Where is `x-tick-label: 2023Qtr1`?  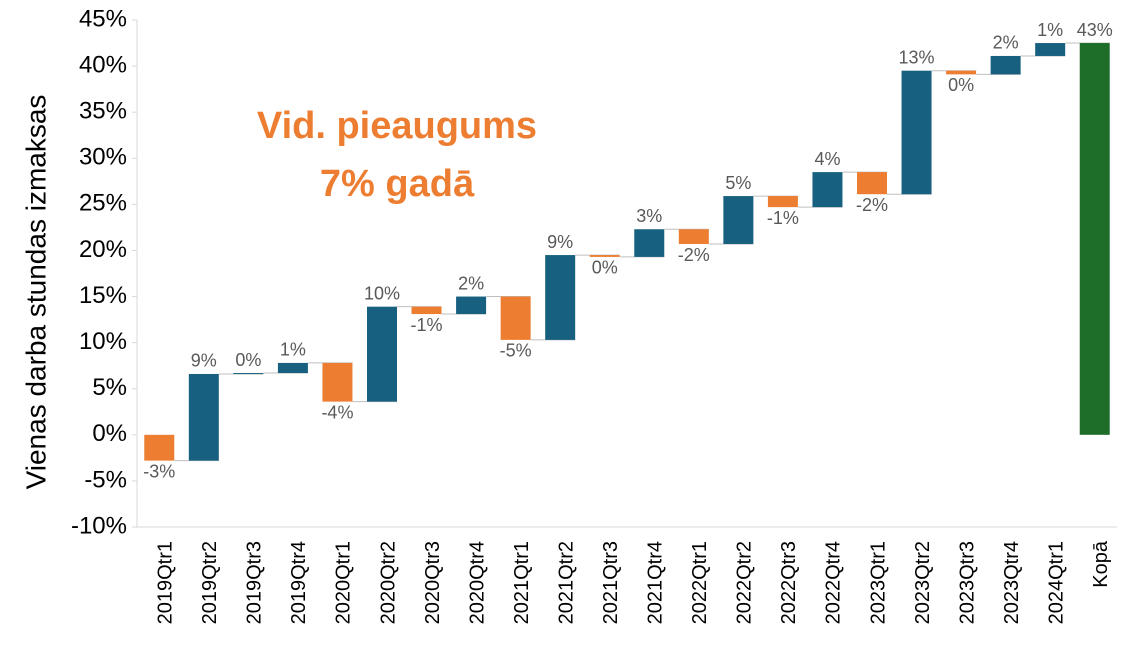 x-tick-label: 2023Qtr1 is located at coordinates (878, 582).